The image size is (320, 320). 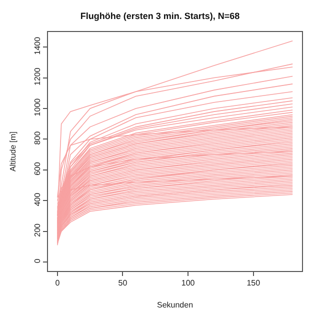 I want to click on y-tick-label: 800, so click(x=37, y=137).